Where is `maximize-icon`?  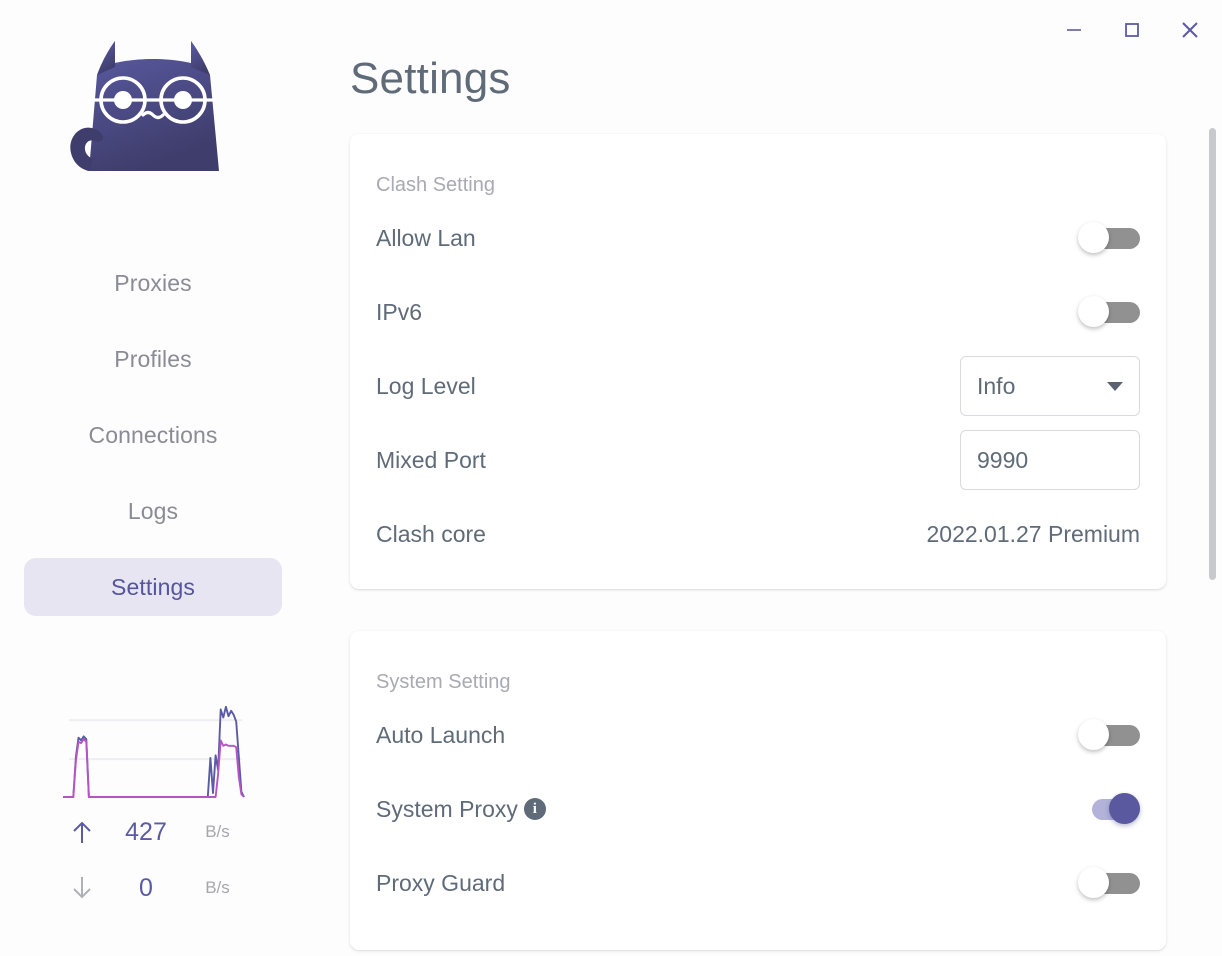 maximize-icon is located at coordinates (1132, 30).